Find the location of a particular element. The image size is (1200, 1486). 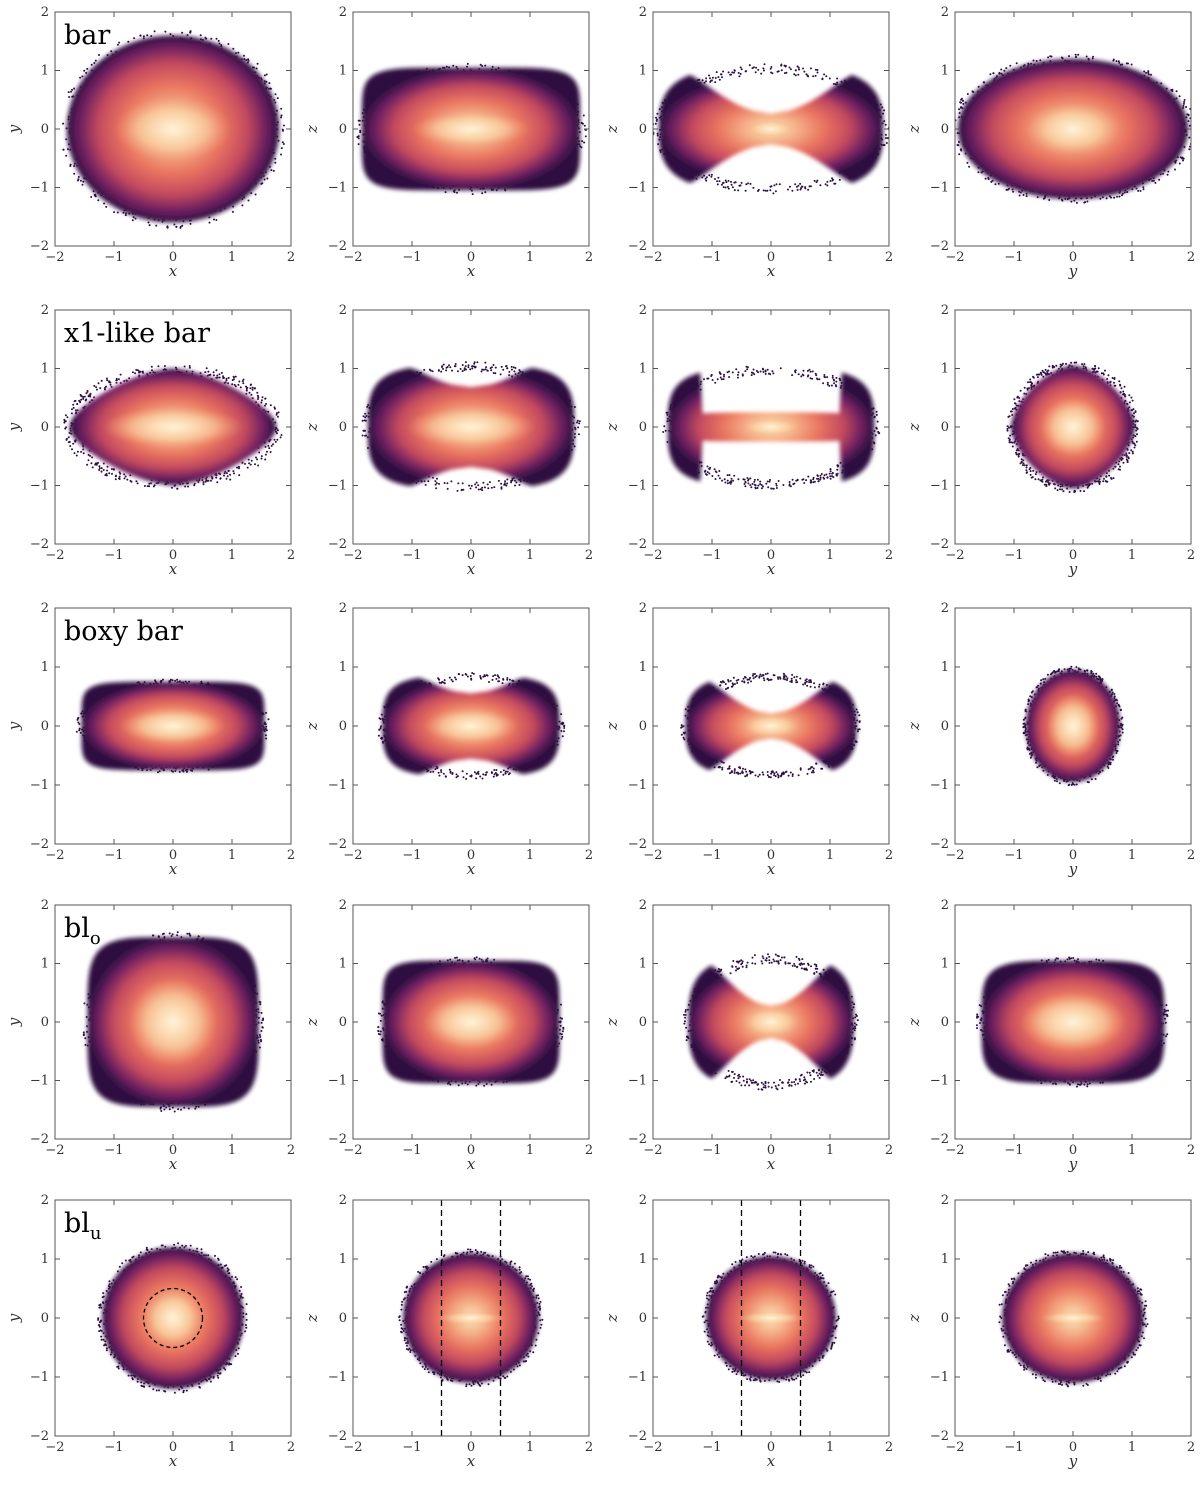

row-label-subscript: u is located at coordinates (96, 1233).